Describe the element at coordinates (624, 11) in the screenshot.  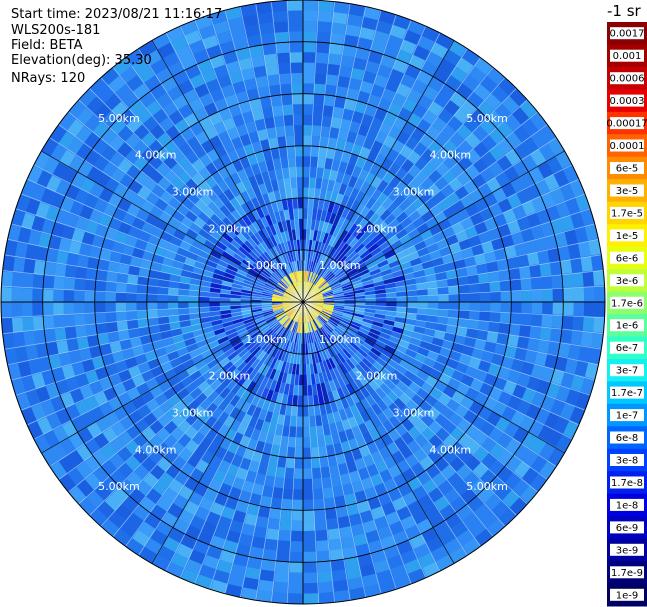
I see `colorbar-unit: -1 sr` at that location.